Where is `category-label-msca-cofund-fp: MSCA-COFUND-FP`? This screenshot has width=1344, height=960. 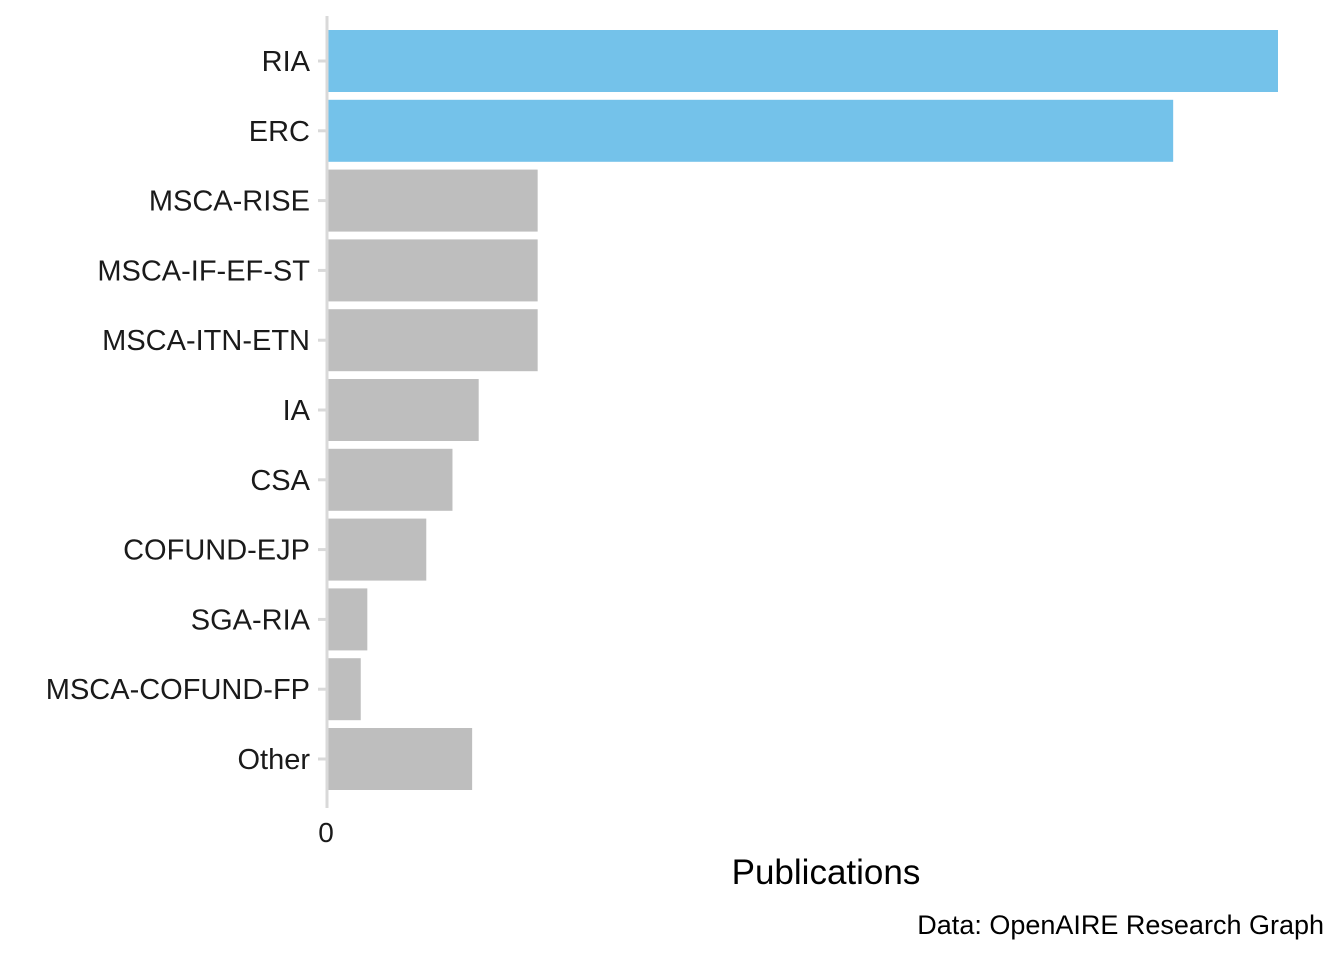
category-label-msca-cofund-fp: MSCA-COFUND-FP is located at coordinates (178, 690).